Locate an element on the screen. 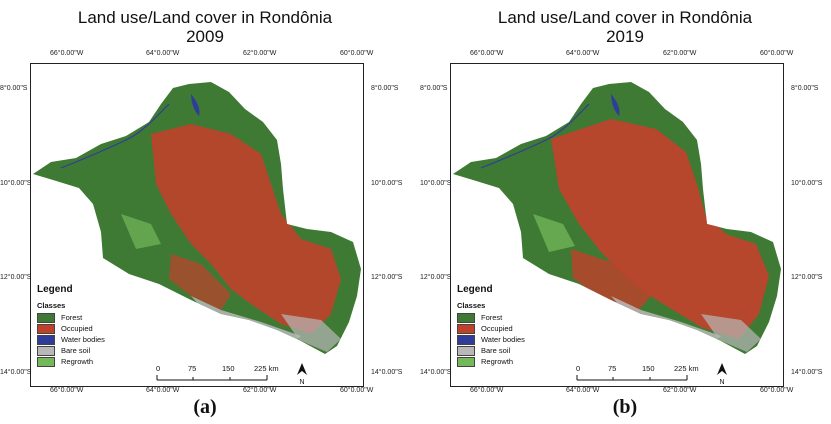 The image size is (831, 424). panel-caption: (b) is located at coordinates (625, 407).